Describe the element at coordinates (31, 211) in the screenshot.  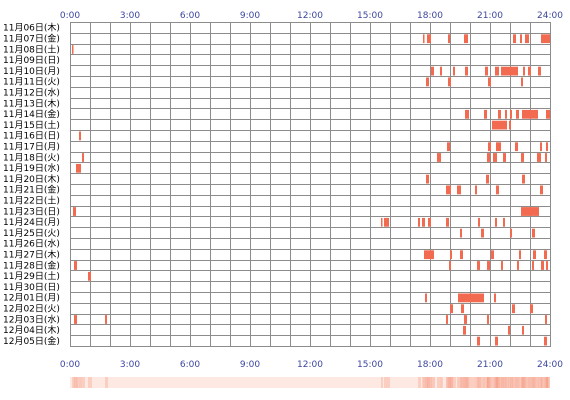
I see `day-label: 11月23日(日)` at that location.